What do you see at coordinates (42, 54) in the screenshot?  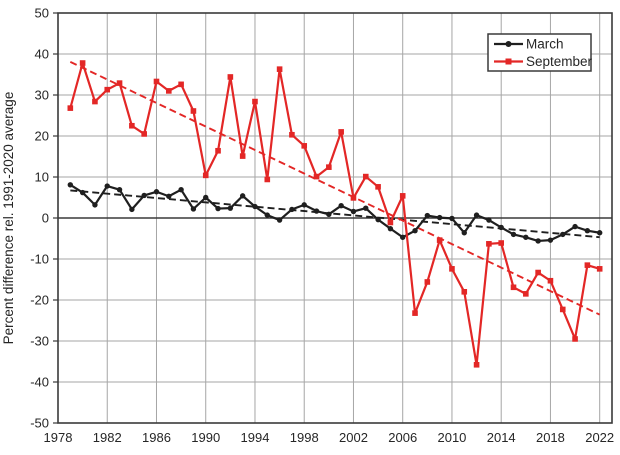 I see `y-tick-label: 40` at bounding box center [42, 54].